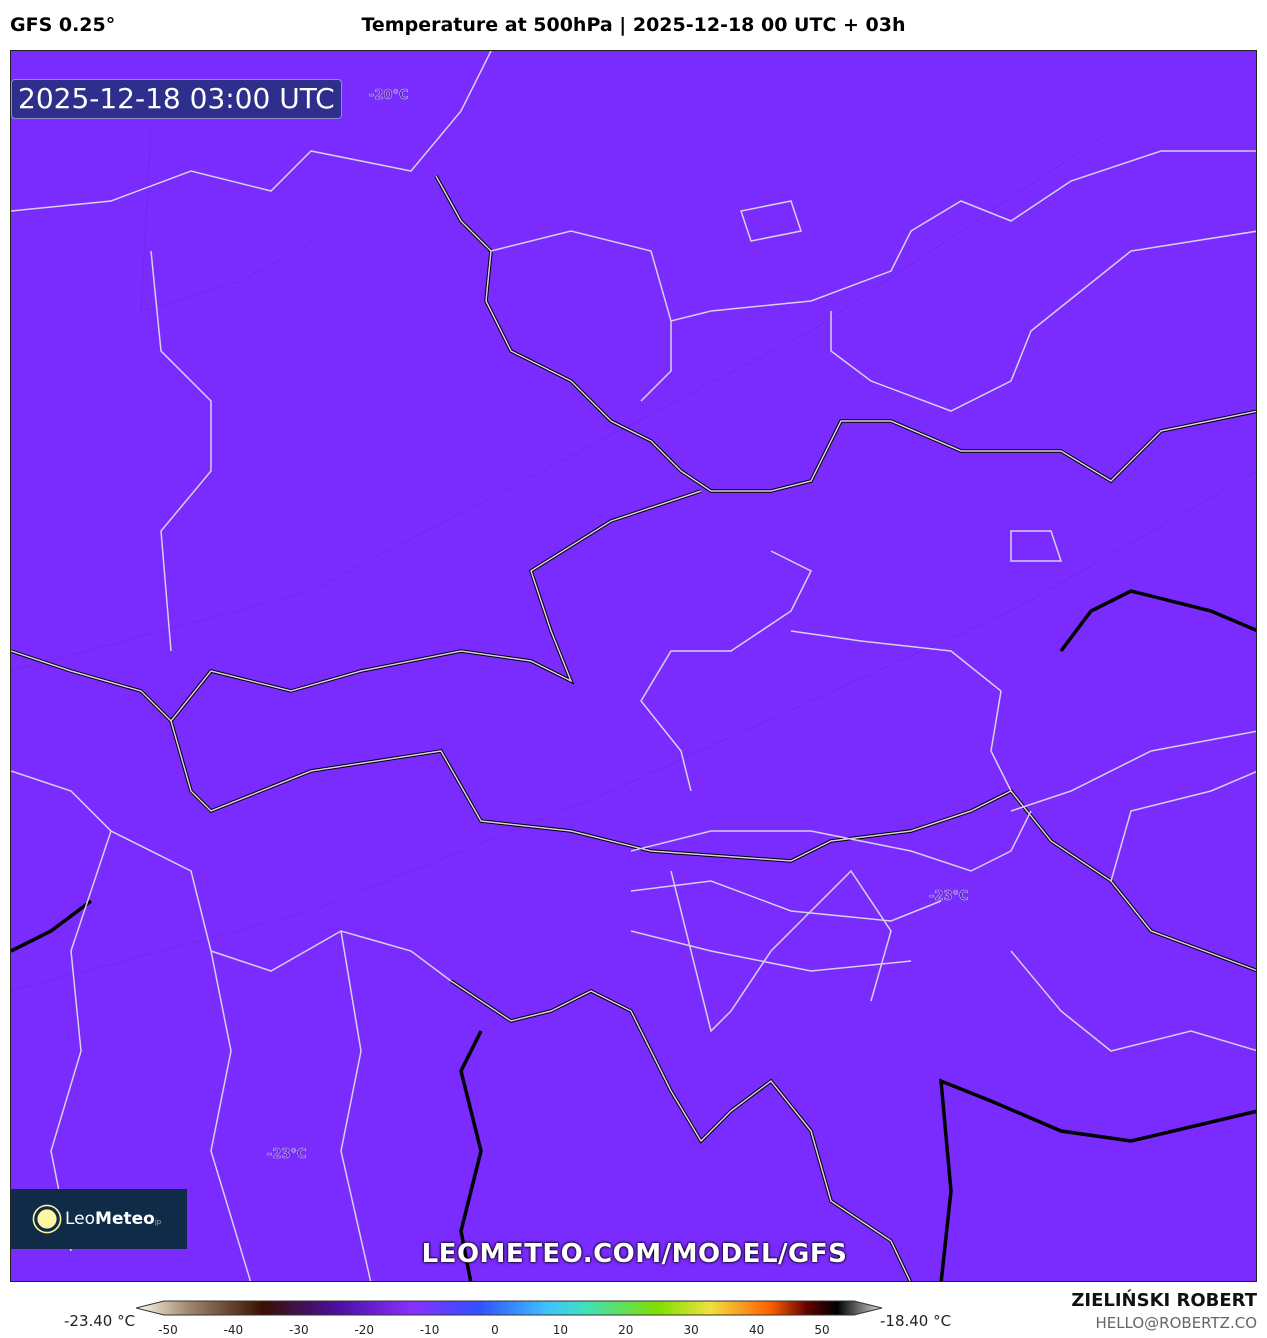  I want to click on colorbar-tick: 30, so click(691, 1330).